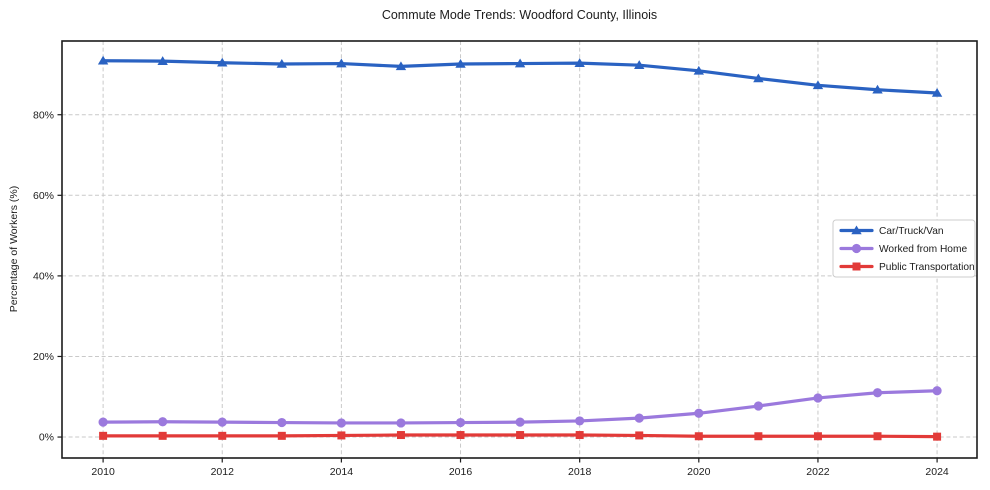  Describe the element at coordinates (43, 357) in the screenshot. I see `y-tick-label: 20%` at that location.